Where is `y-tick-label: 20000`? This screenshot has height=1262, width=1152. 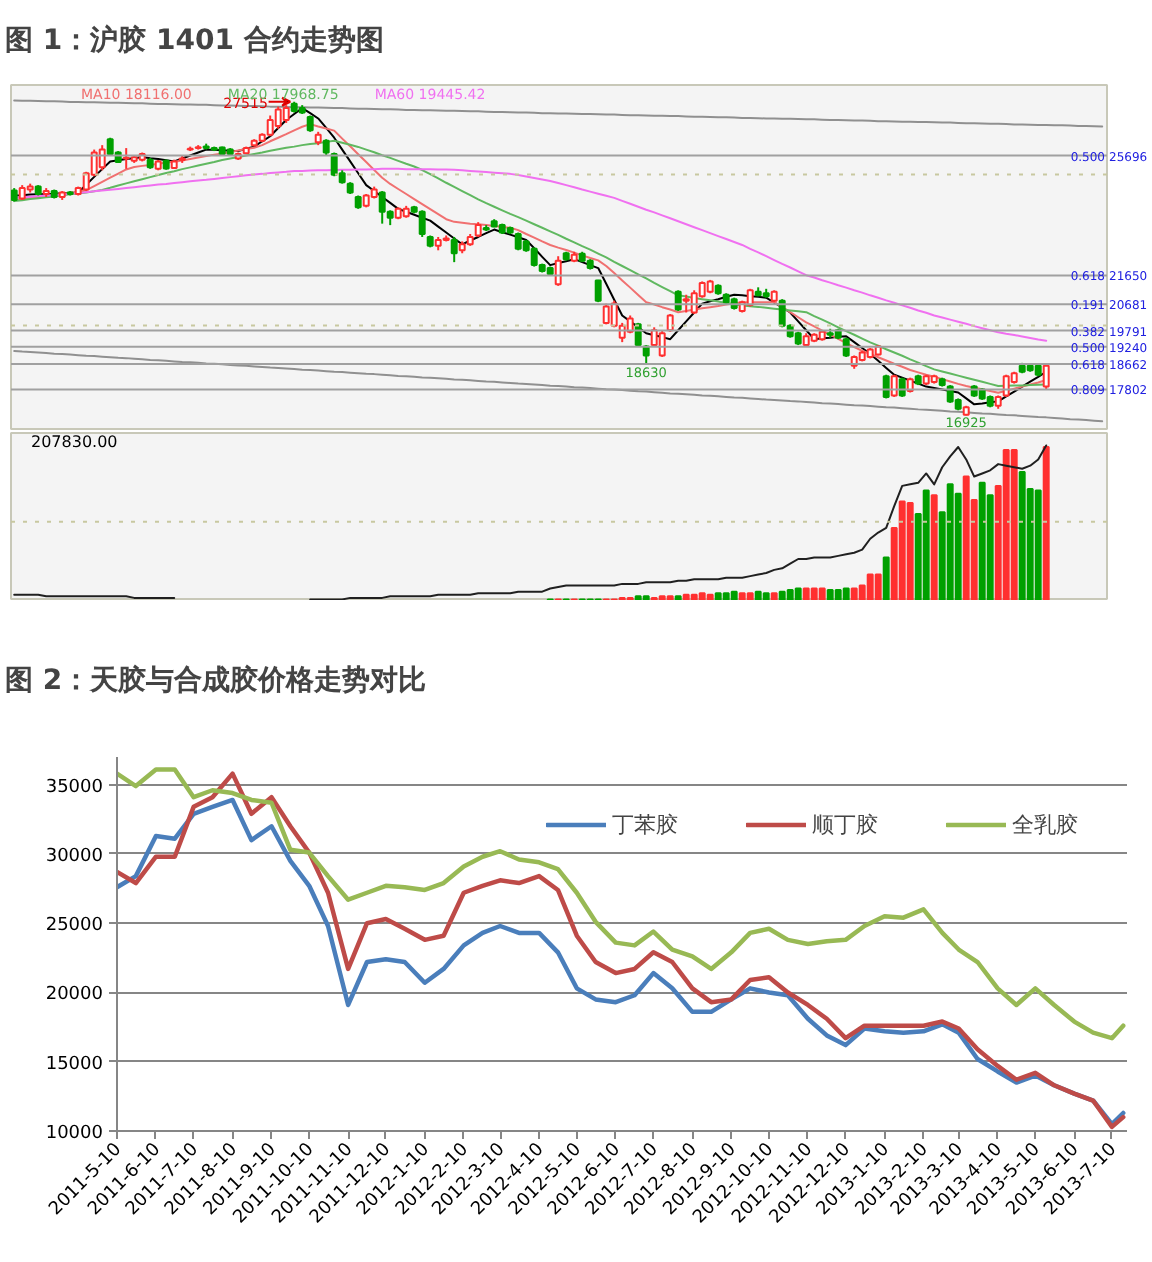
y-tick-label: 20000 is located at coordinates (74, 995).